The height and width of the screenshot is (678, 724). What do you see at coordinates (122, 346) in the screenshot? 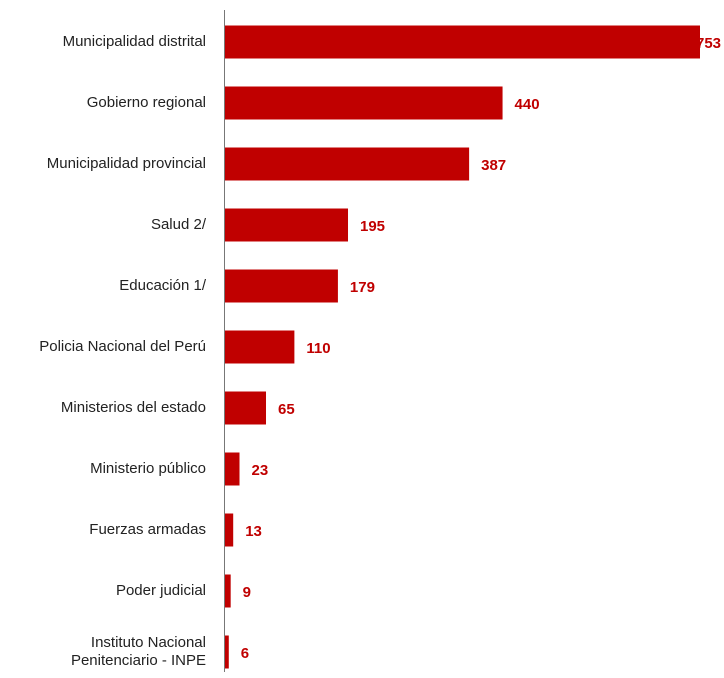
I see `category-label: Policia Nacional del Perú` at bounding box center [122, 346].